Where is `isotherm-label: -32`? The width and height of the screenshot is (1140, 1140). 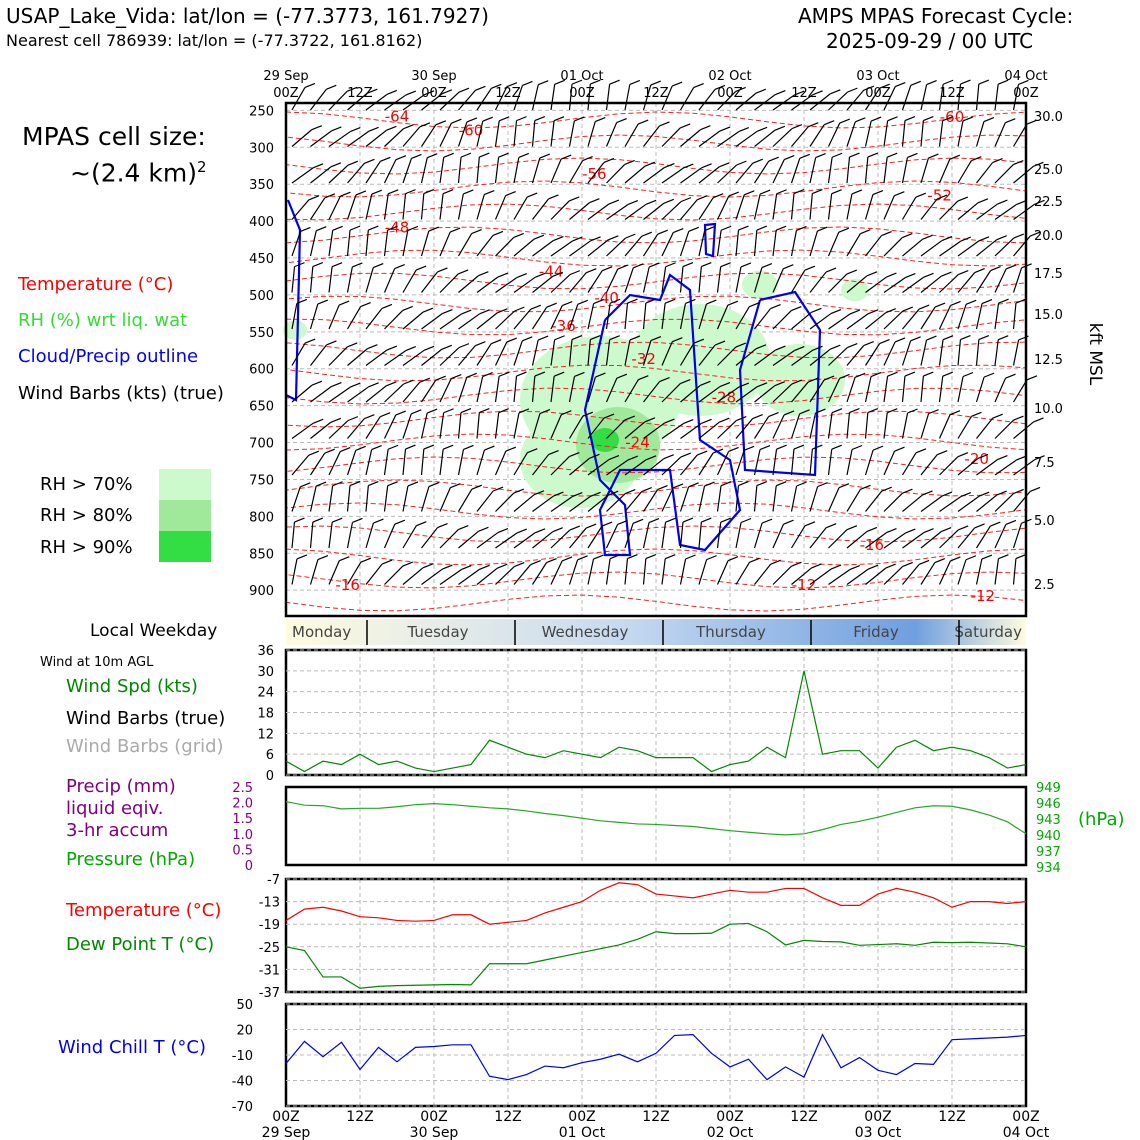
isotherm-label: -32 is located at coordinates (643, 359).